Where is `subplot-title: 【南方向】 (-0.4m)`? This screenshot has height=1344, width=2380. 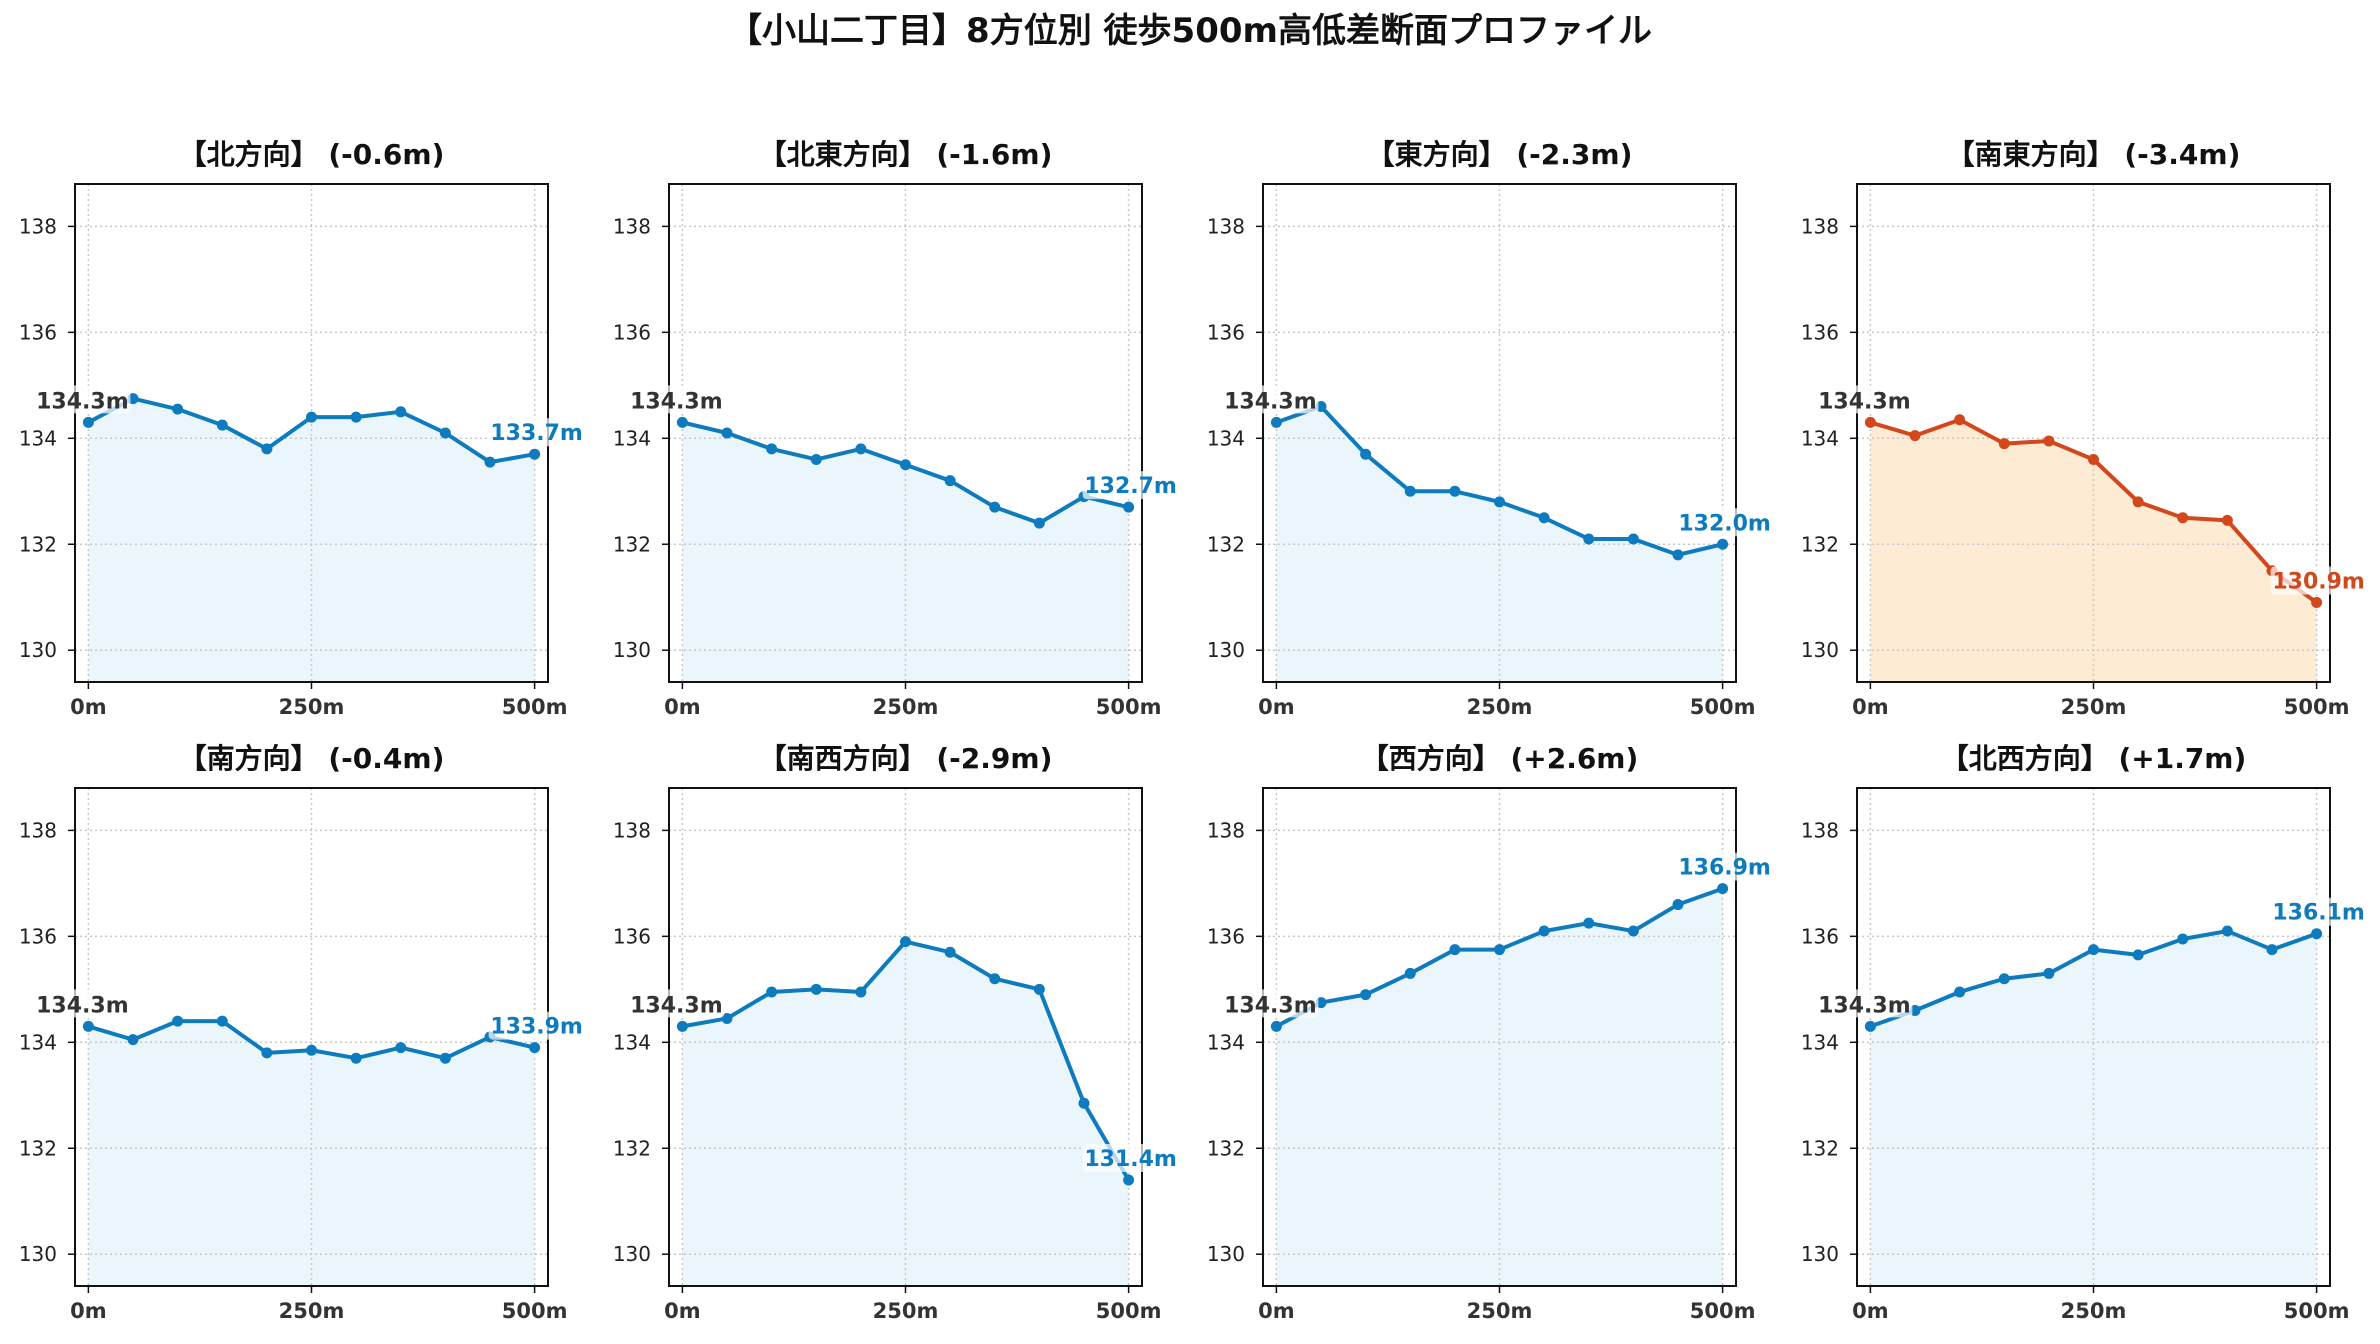
subplot-title: 【南方向】 (-0.4m) is located at coordinates (312, 758).